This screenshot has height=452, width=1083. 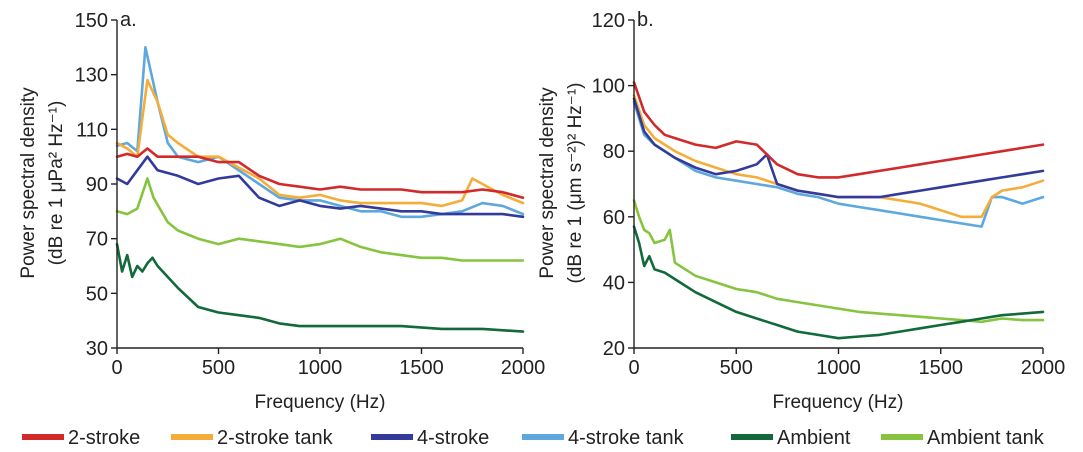 I want to click on legend-item-2-stroke: 2-stroke, so click(x=81, y=438).